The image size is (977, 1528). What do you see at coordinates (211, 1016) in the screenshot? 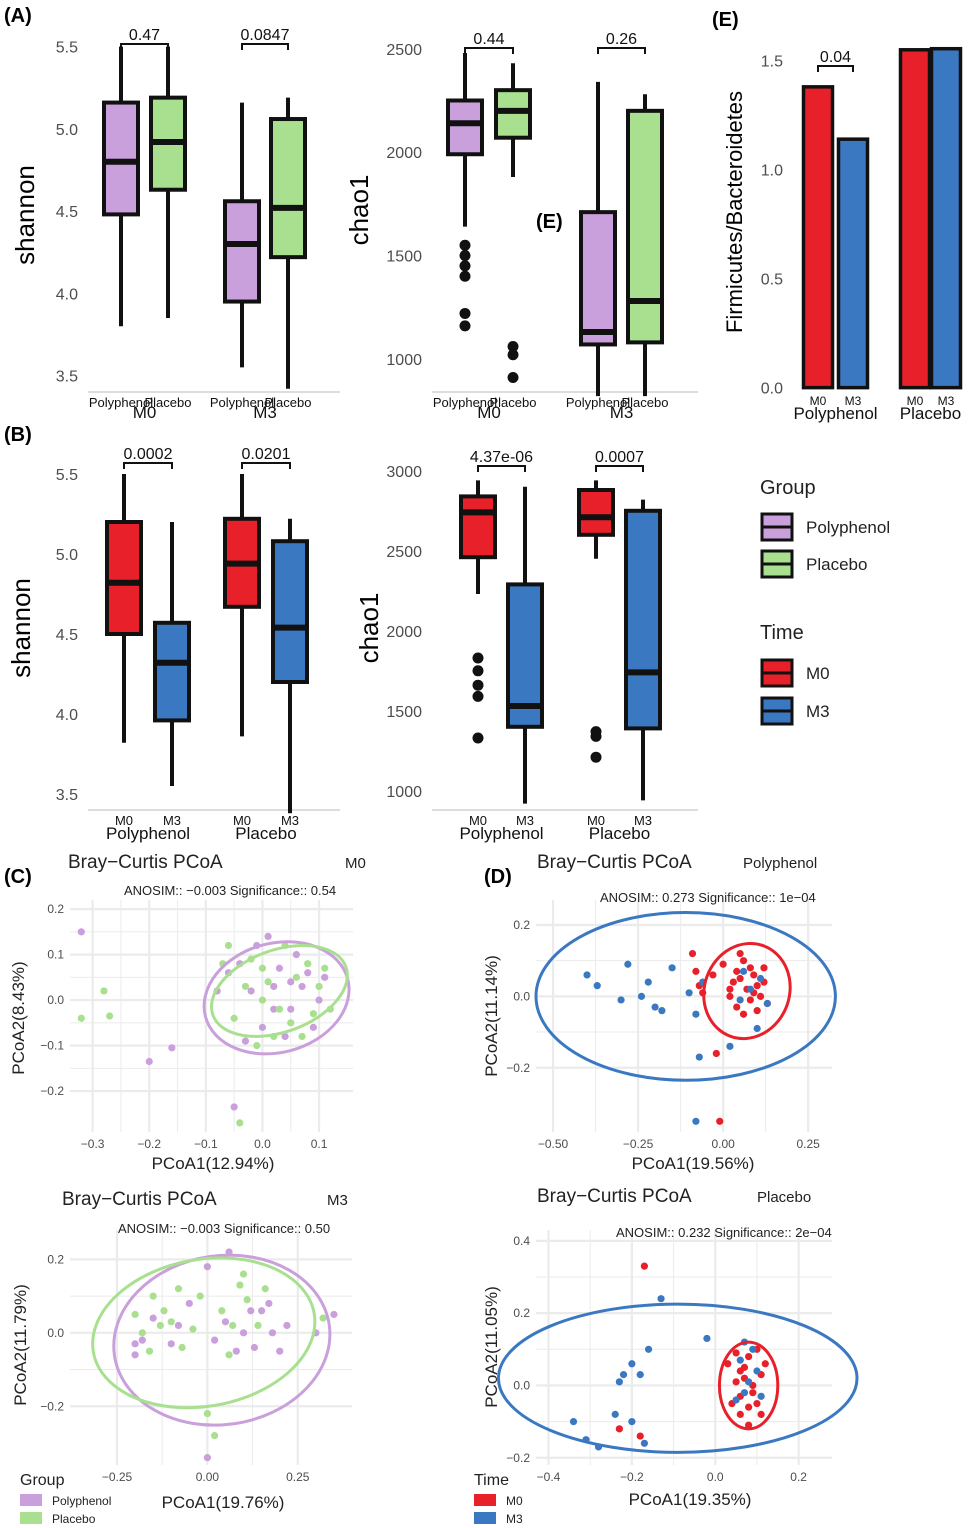
I see `grid` at bounding box center [211, 1016].